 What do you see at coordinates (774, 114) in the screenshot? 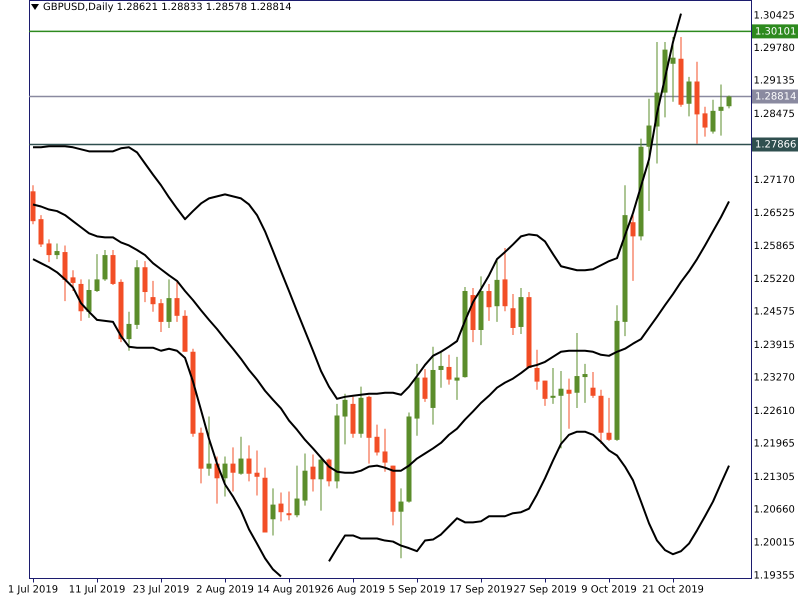
I see `y-tick-label: 1.28475` at bounding box center [774, 114].